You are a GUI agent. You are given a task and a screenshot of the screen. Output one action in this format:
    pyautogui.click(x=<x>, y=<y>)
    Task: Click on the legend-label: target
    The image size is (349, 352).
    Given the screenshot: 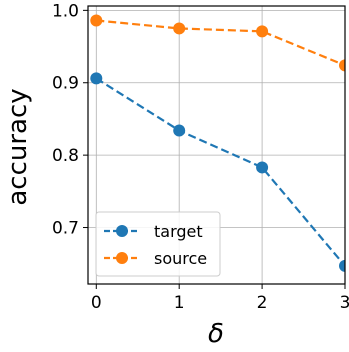 What is the action you would take?
    pyautogui.click(x=178, y=231)
    